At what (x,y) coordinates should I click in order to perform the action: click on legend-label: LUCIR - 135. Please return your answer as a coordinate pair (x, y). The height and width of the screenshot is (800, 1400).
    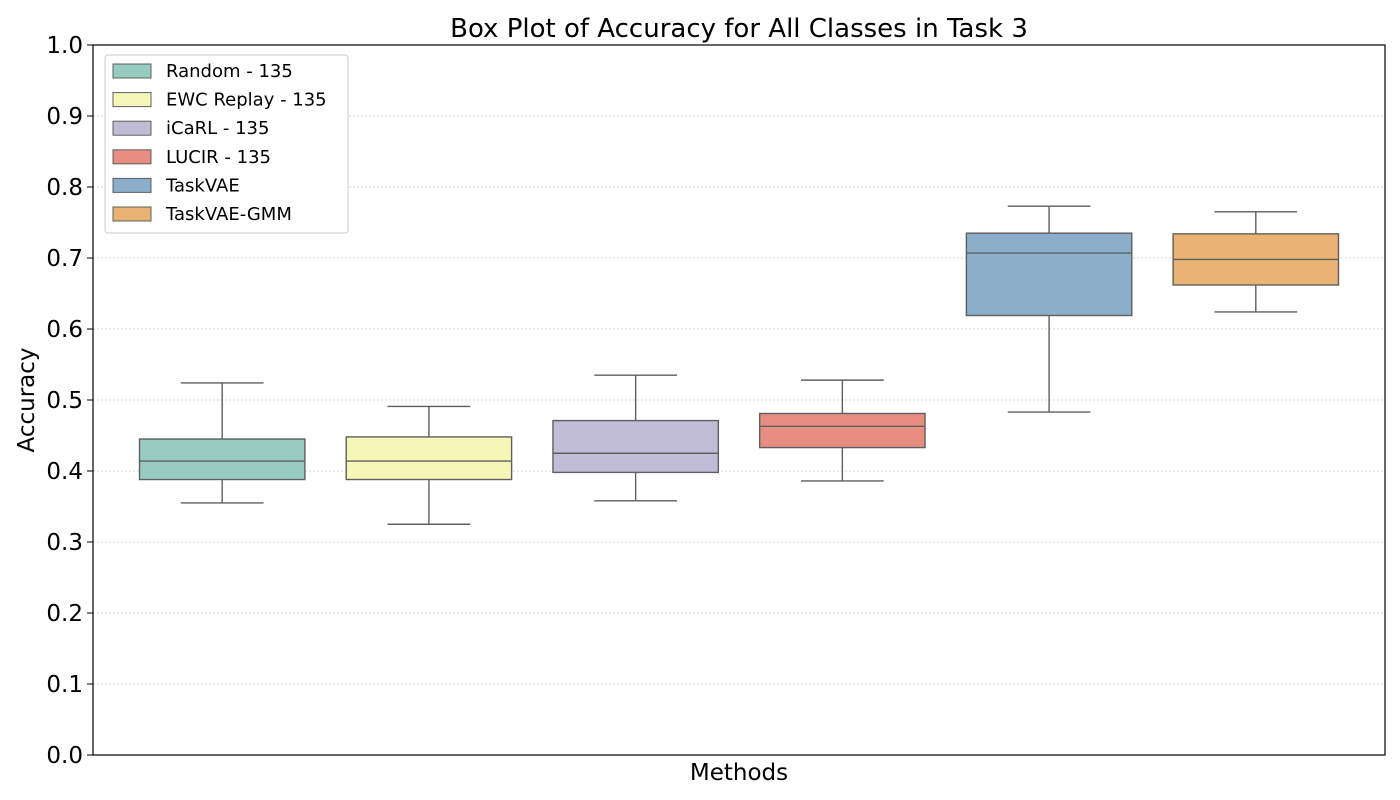
    Looking at the image, I should click on (218, 157).